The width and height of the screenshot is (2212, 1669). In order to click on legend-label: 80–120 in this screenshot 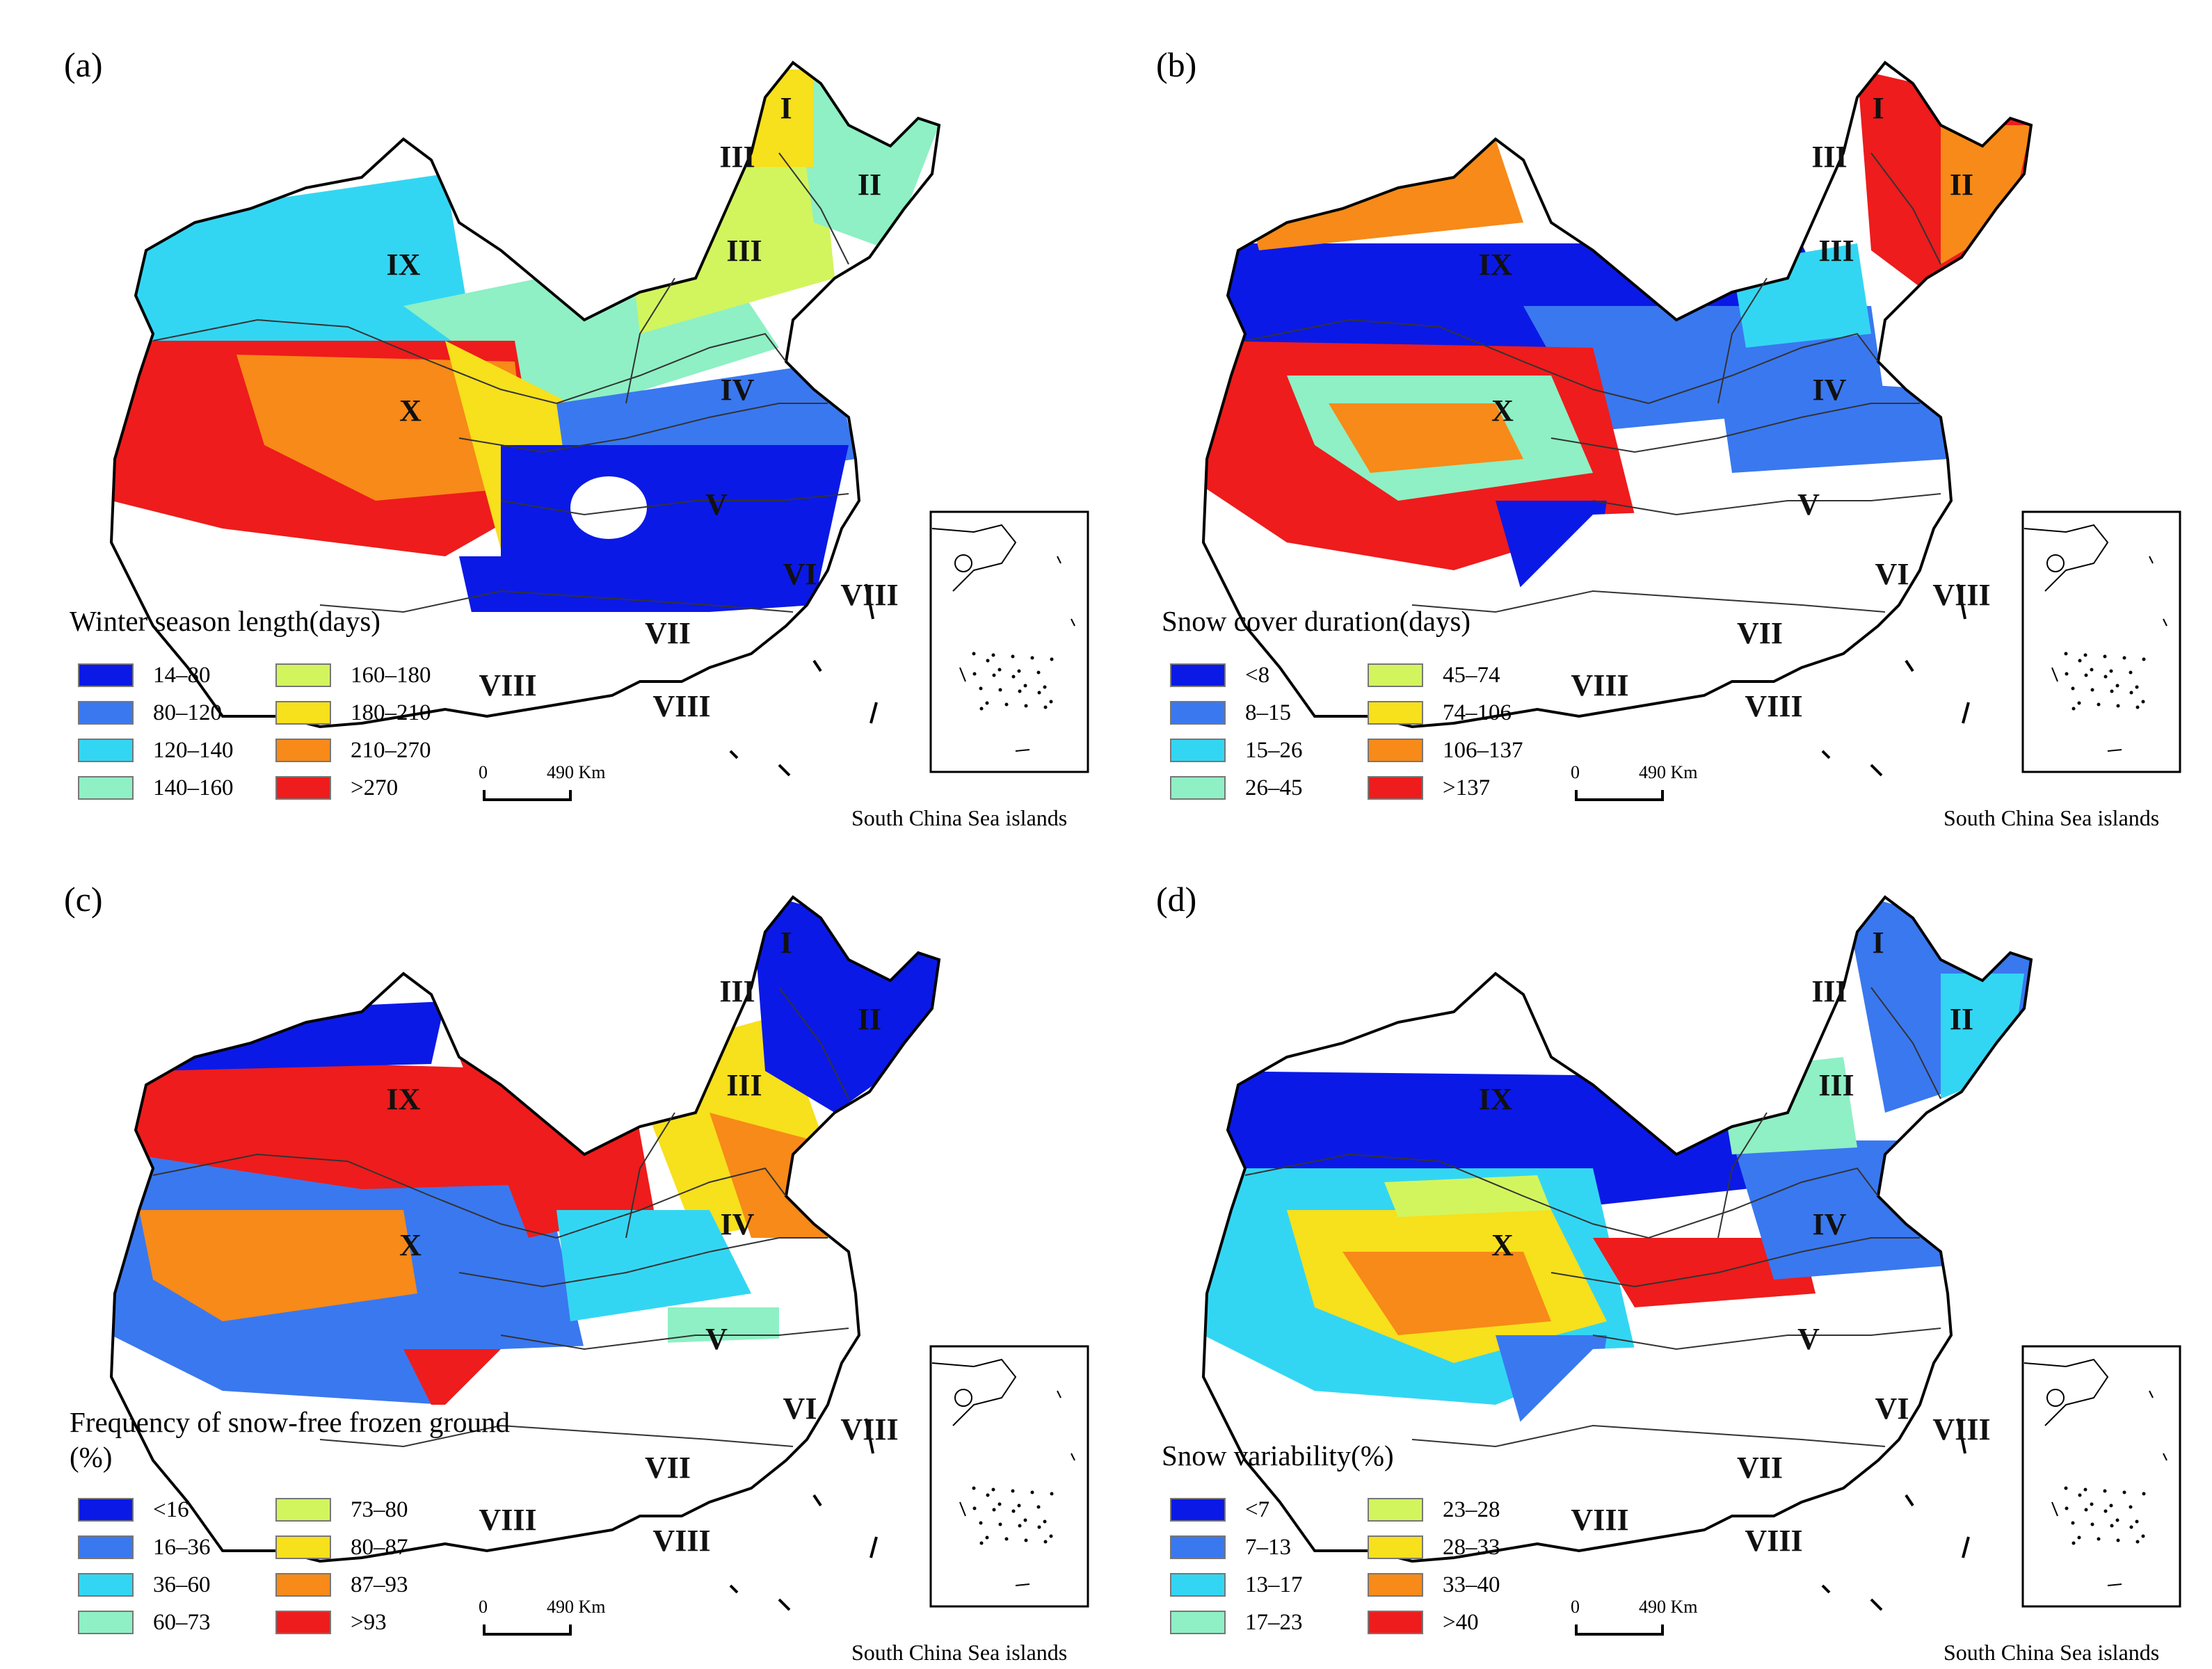, I will do `click(187, 712)`.